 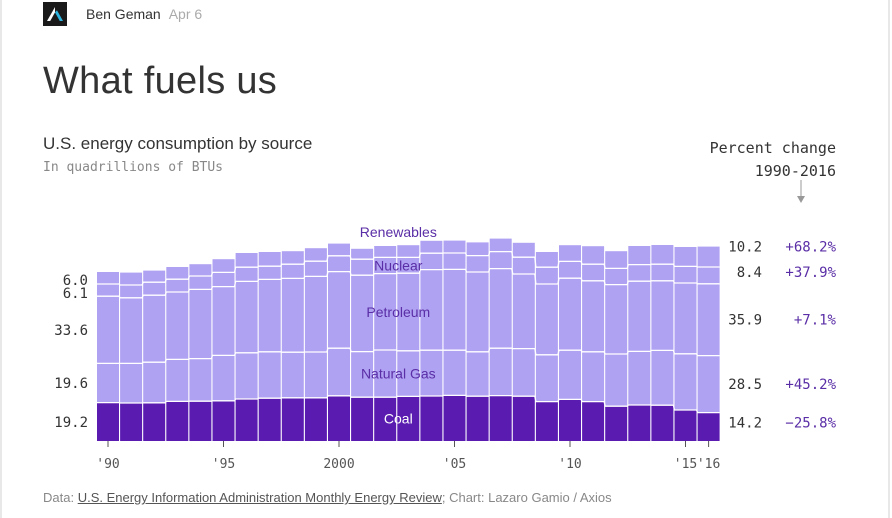 I want to click on bar-nuclear-2005, so click(x=454, y=261).